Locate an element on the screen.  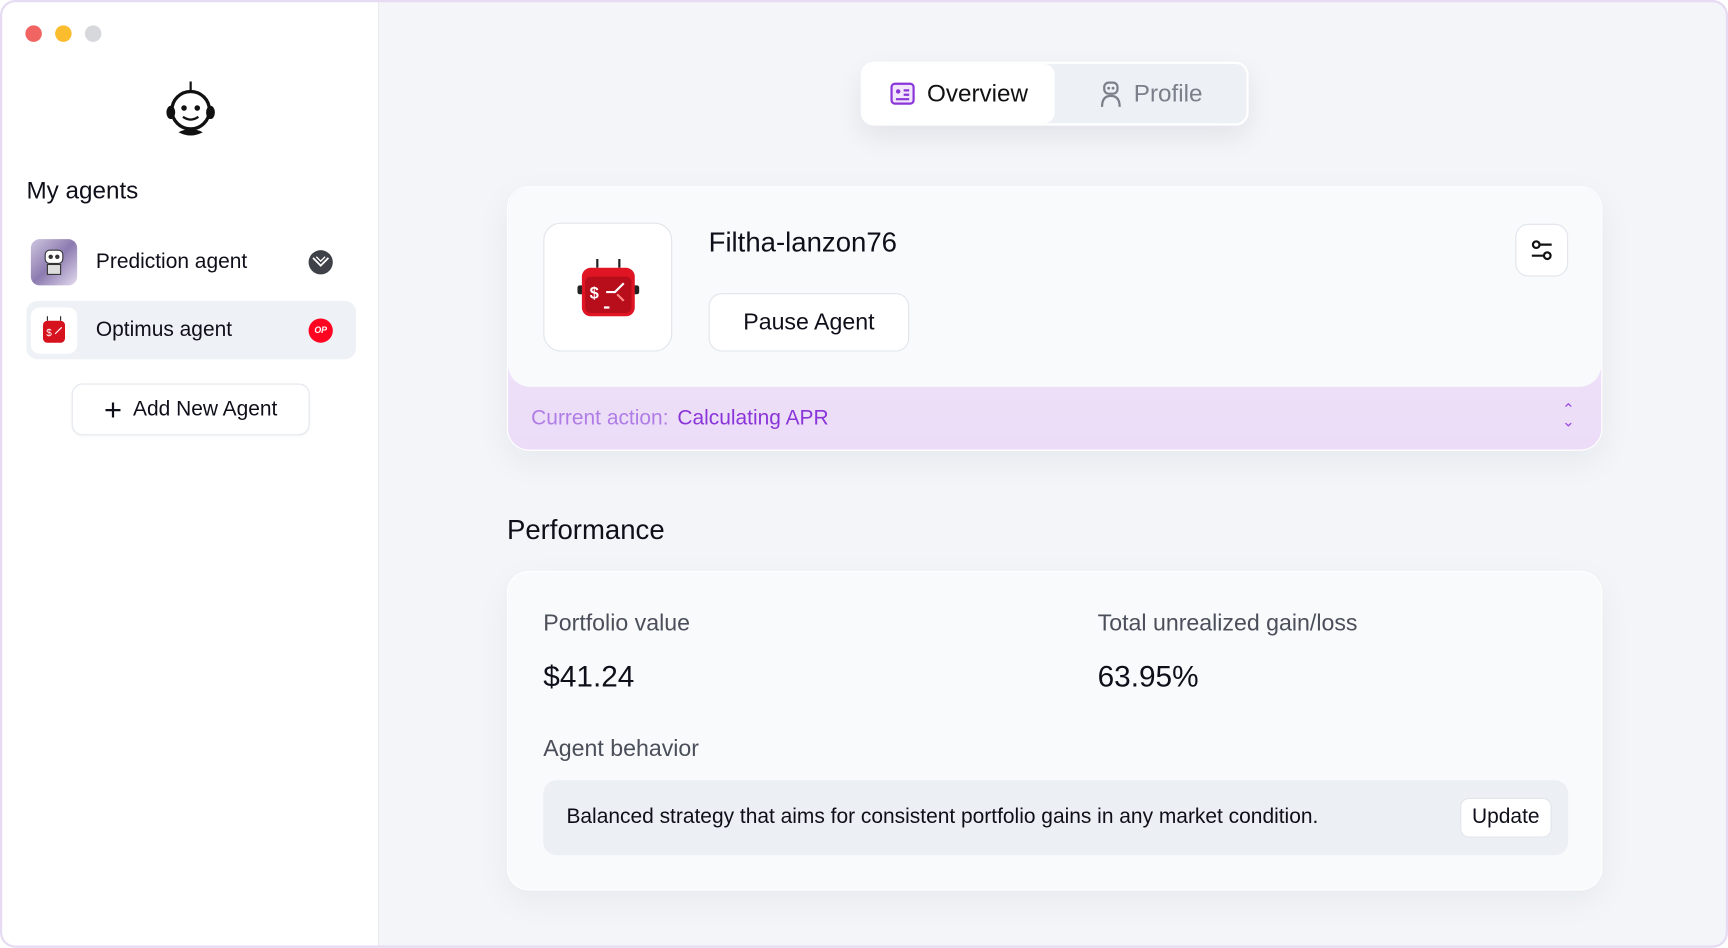
prediction-agent-avatar is located at coordinates (54, 261).